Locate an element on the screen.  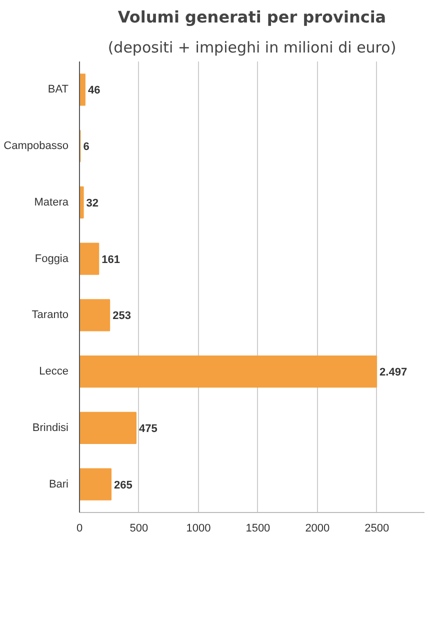
chart-subtitle: (depositi + impieghi in milioni di euro) is located at coordinates (252, 47).